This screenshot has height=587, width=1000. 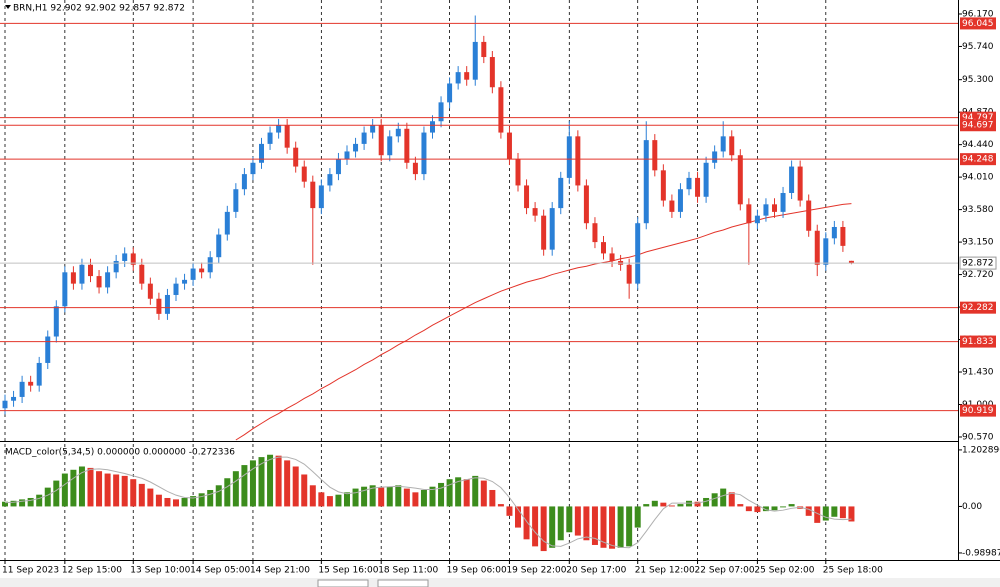 I want to click on y-tick-label: 0.00, so click(x=972, y=507).